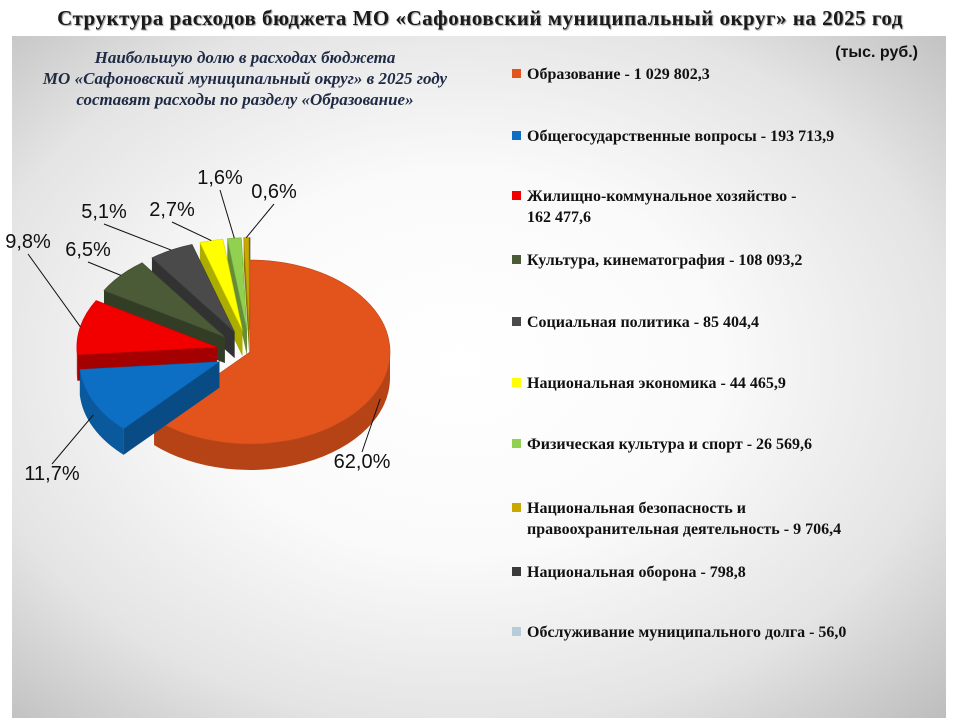  What do you see at coordinates (737, 74) in the screenshot?
I see `legend-label: Образование - 1 029 802,3` at bounding box center [737, 74].